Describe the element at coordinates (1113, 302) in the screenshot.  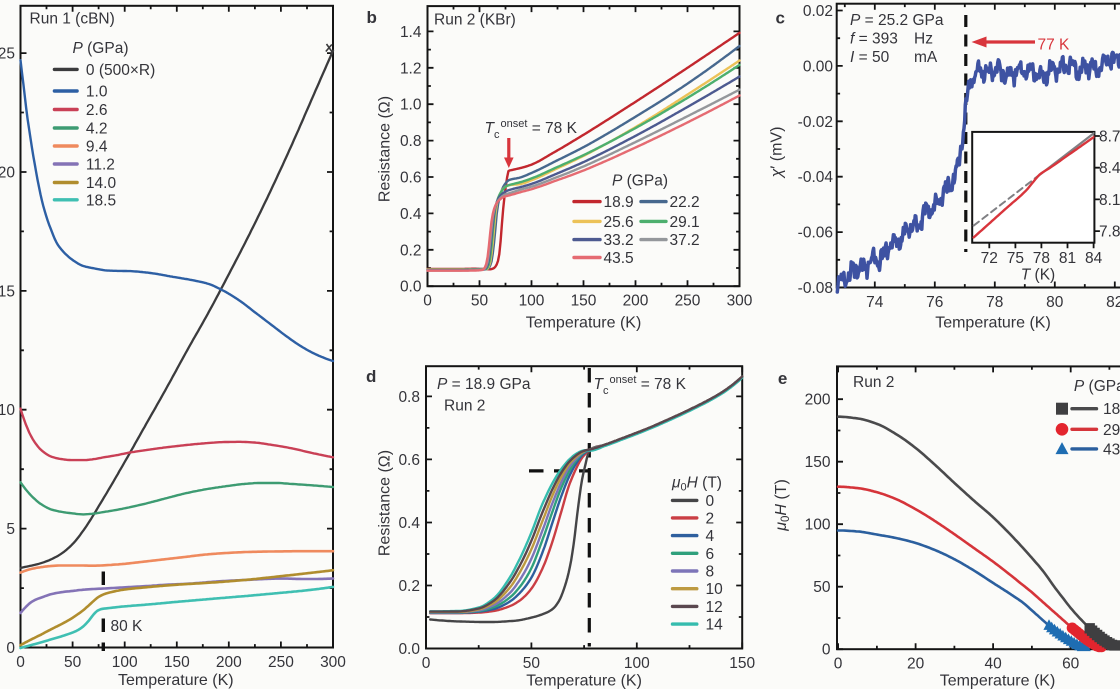
I see `svg-text: 82` at that location.